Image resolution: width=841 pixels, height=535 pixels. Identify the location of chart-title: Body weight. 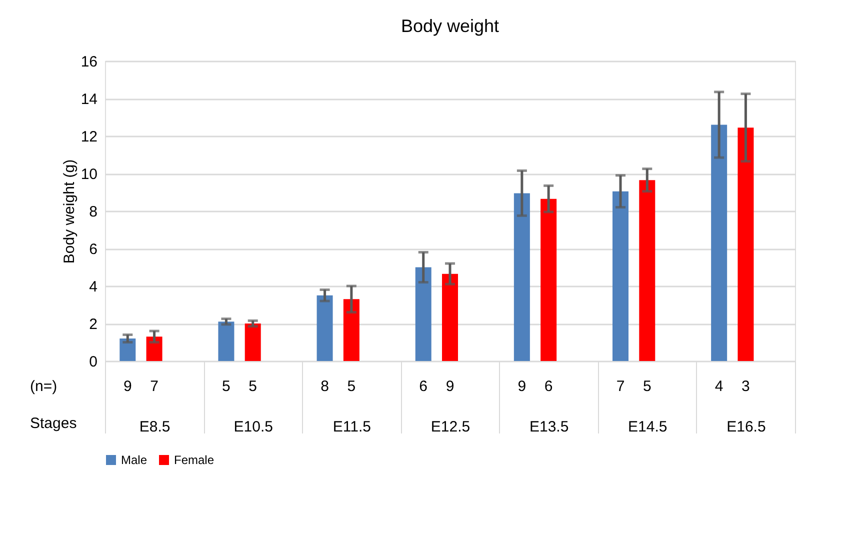
(450, 26).